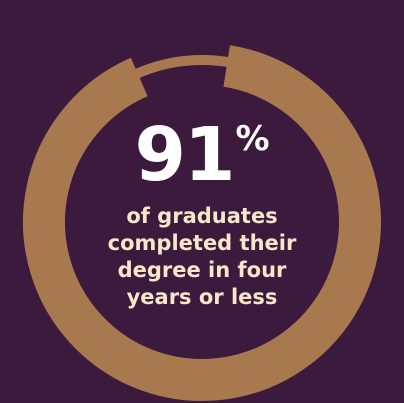 The width and height of the screenshot is (404, 403). Describe the element at coordinates (202, 216) in the screenshot. I see `caption-line: of graduates` at that location.